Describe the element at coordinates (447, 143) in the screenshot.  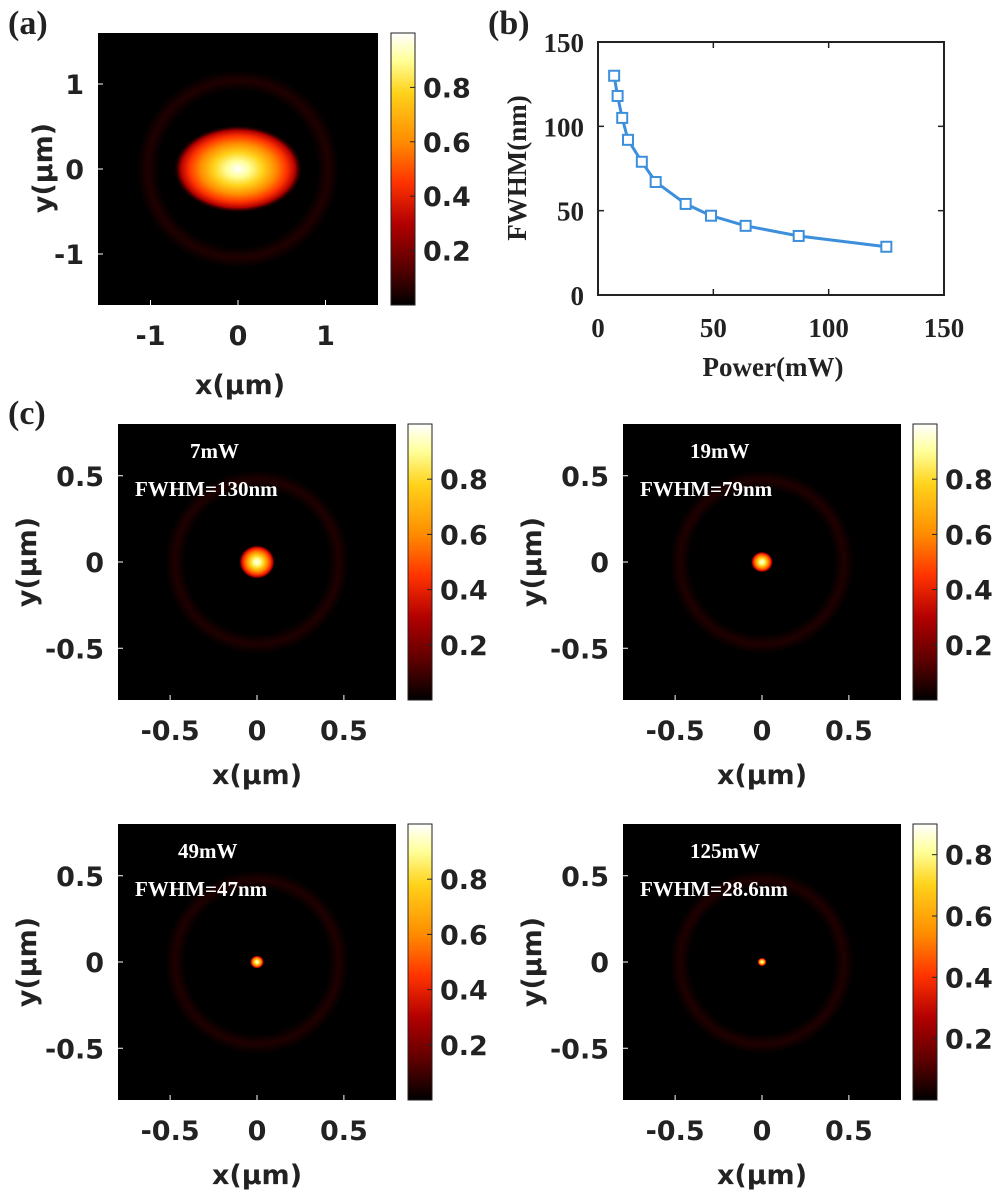
I see `colorbar-a-tick-label: 0.6` at that location.